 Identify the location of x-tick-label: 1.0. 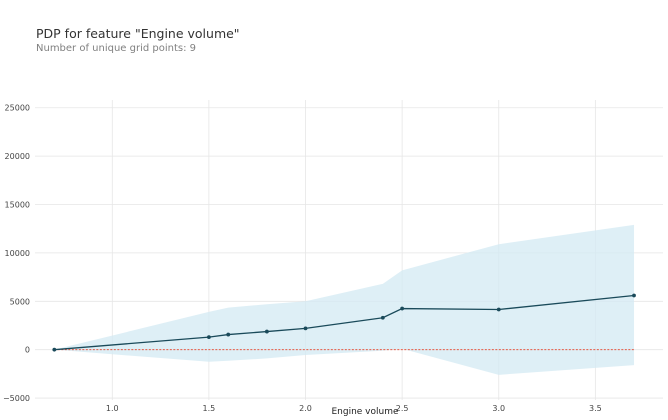
(112, 408).